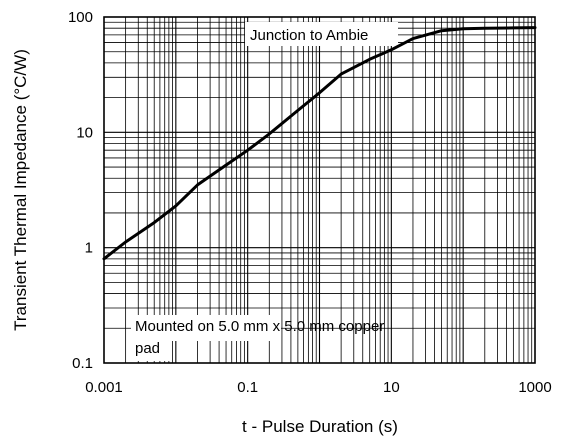 This screenshot has height=440, width=565. What do you see at coordinates (20, 190) in the screenshot?
I see `y-axis-label: Transient Thermal Impedance (°C/W)` at bounding box center [20, 190].